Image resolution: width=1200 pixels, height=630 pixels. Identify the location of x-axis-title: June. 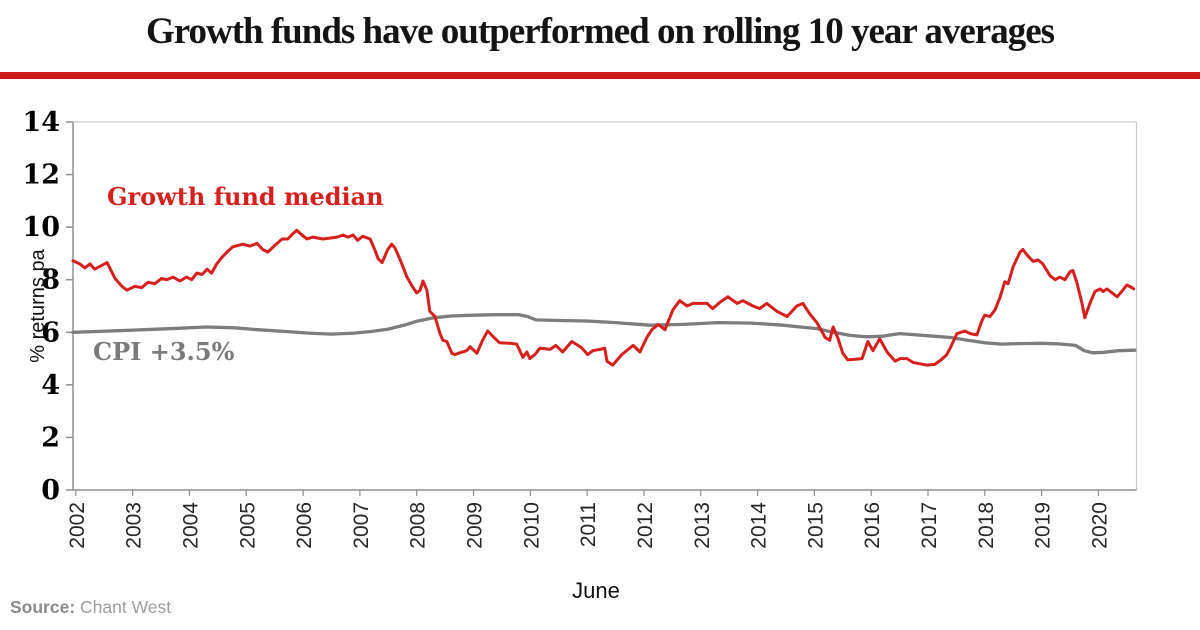
(596, 590).